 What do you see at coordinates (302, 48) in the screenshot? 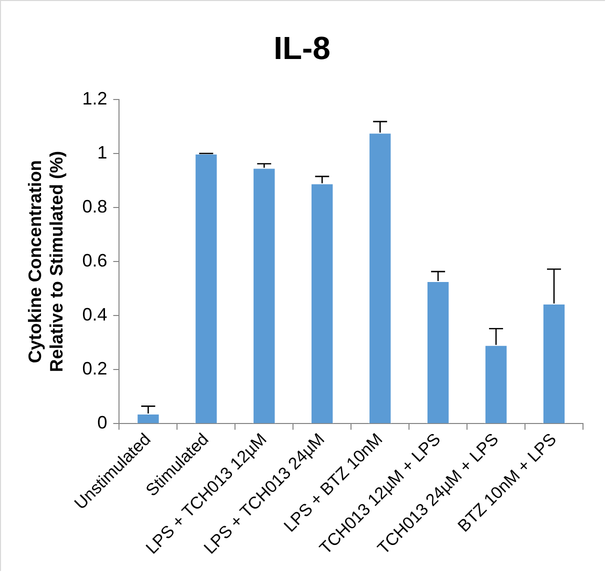
I see `chart-title: IL-8` at bounding box center [302, 48].